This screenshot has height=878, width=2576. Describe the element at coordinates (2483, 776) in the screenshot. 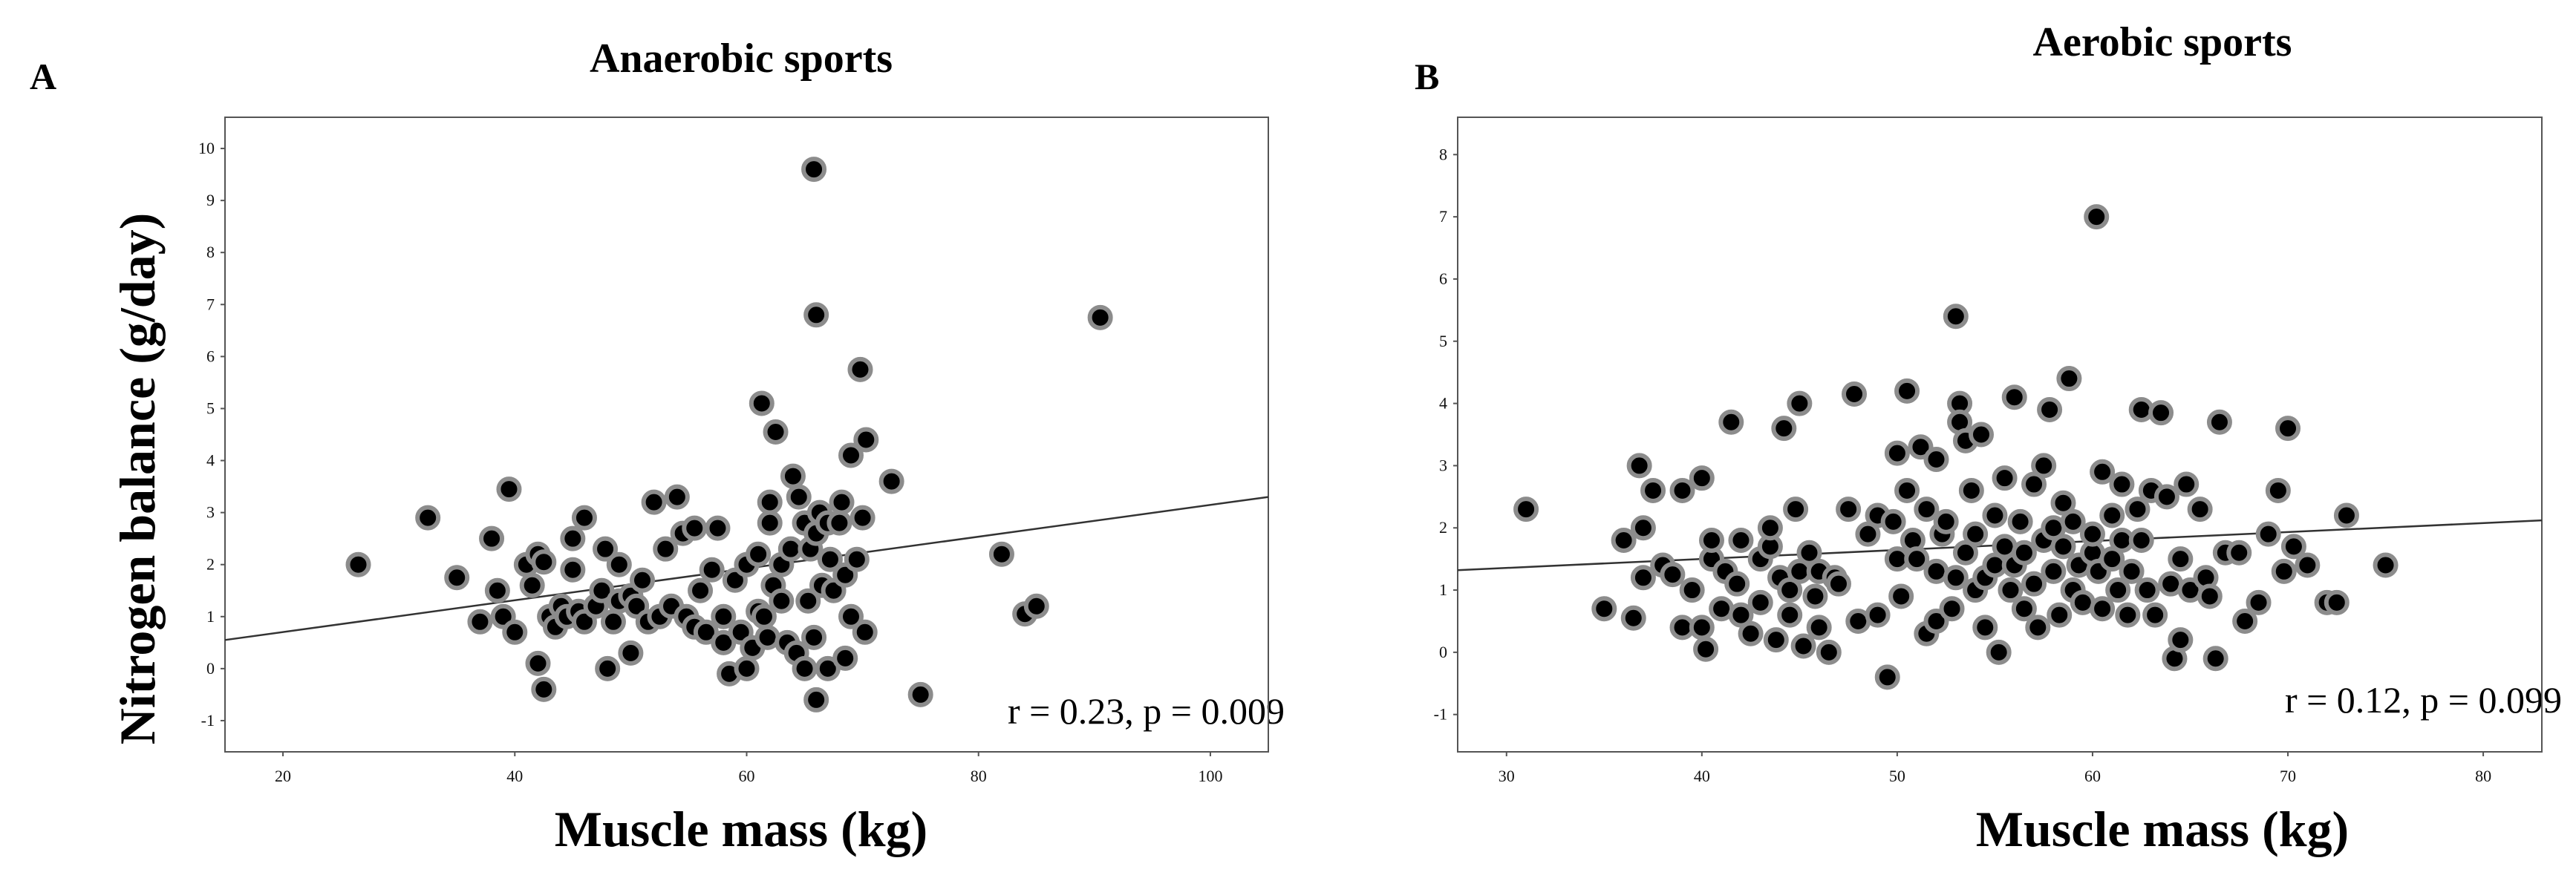

I see `x-tick-label-b: 80` at that location.